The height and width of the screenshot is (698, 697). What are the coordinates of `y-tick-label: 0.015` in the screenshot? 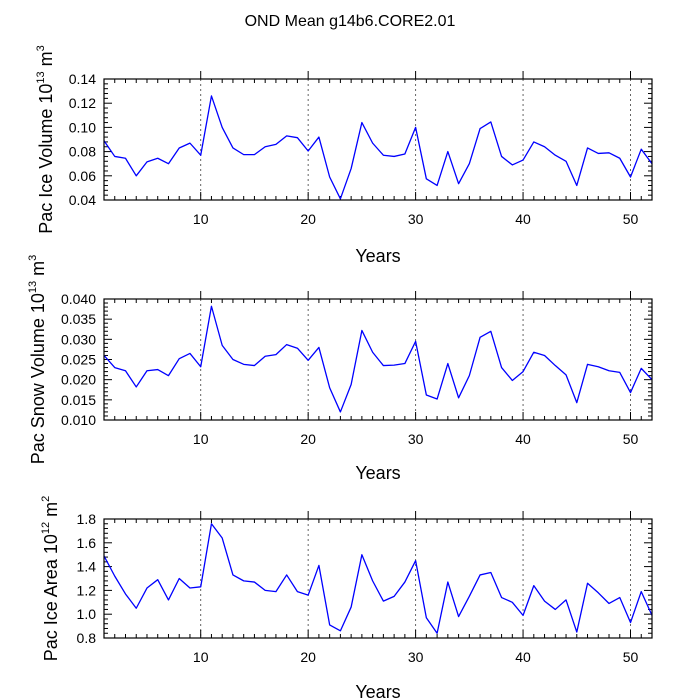 It's located at (78, 400).